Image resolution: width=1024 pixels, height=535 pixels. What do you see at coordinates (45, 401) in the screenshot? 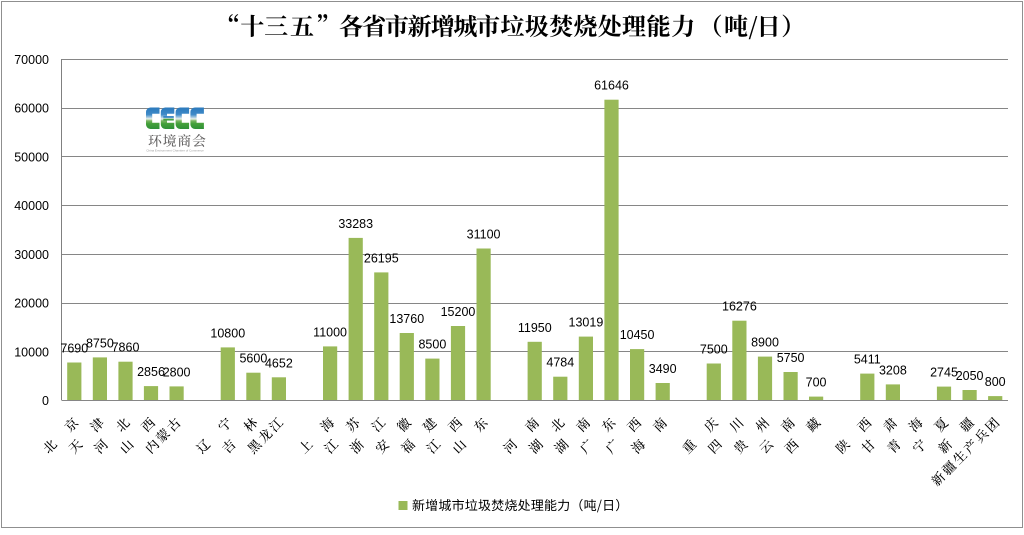
I see `svg-text: 0` at bounding box center [45, 401].